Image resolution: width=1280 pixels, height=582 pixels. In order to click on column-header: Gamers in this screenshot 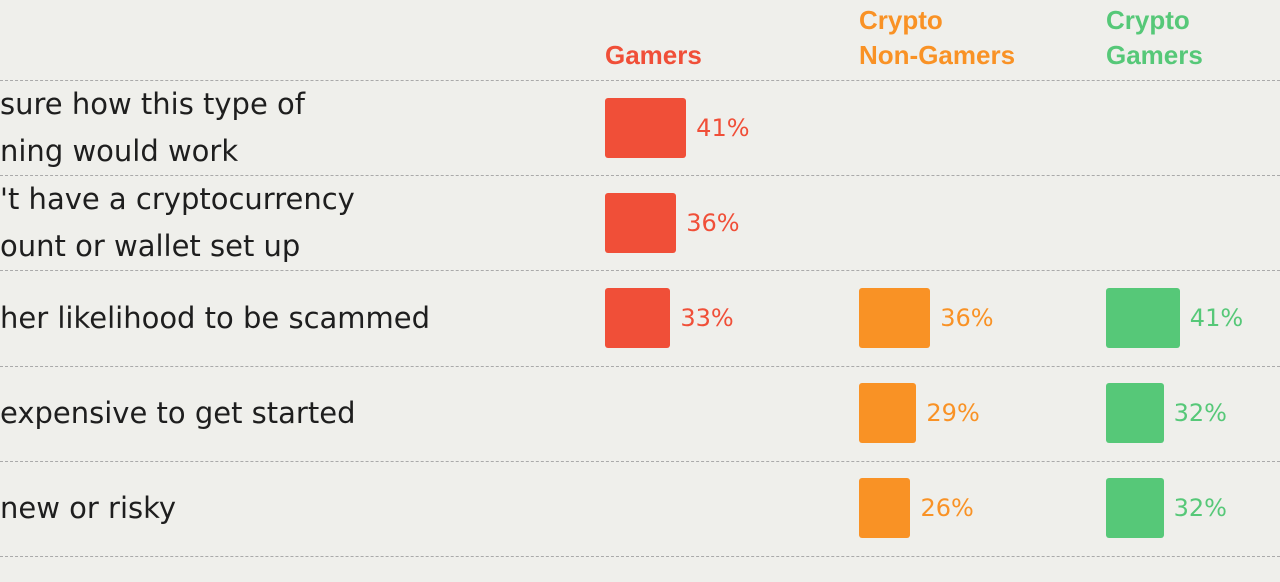, I will do `click(653, 55)`.